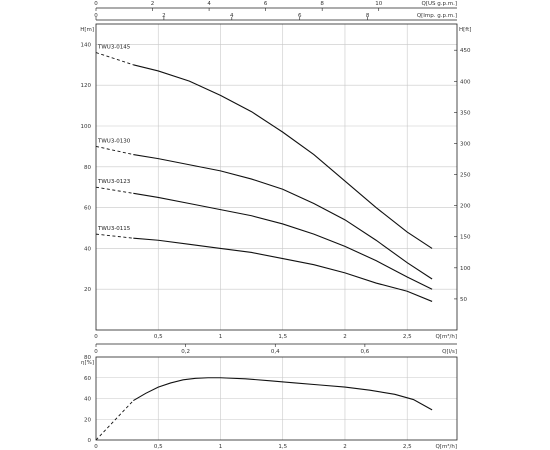 The height and width of the screenshot is (450, 550). Describe the element at coordinates (449, 352) in the screenshot. I see `flow-ls-axis-label: Q[l/s]` at that location.